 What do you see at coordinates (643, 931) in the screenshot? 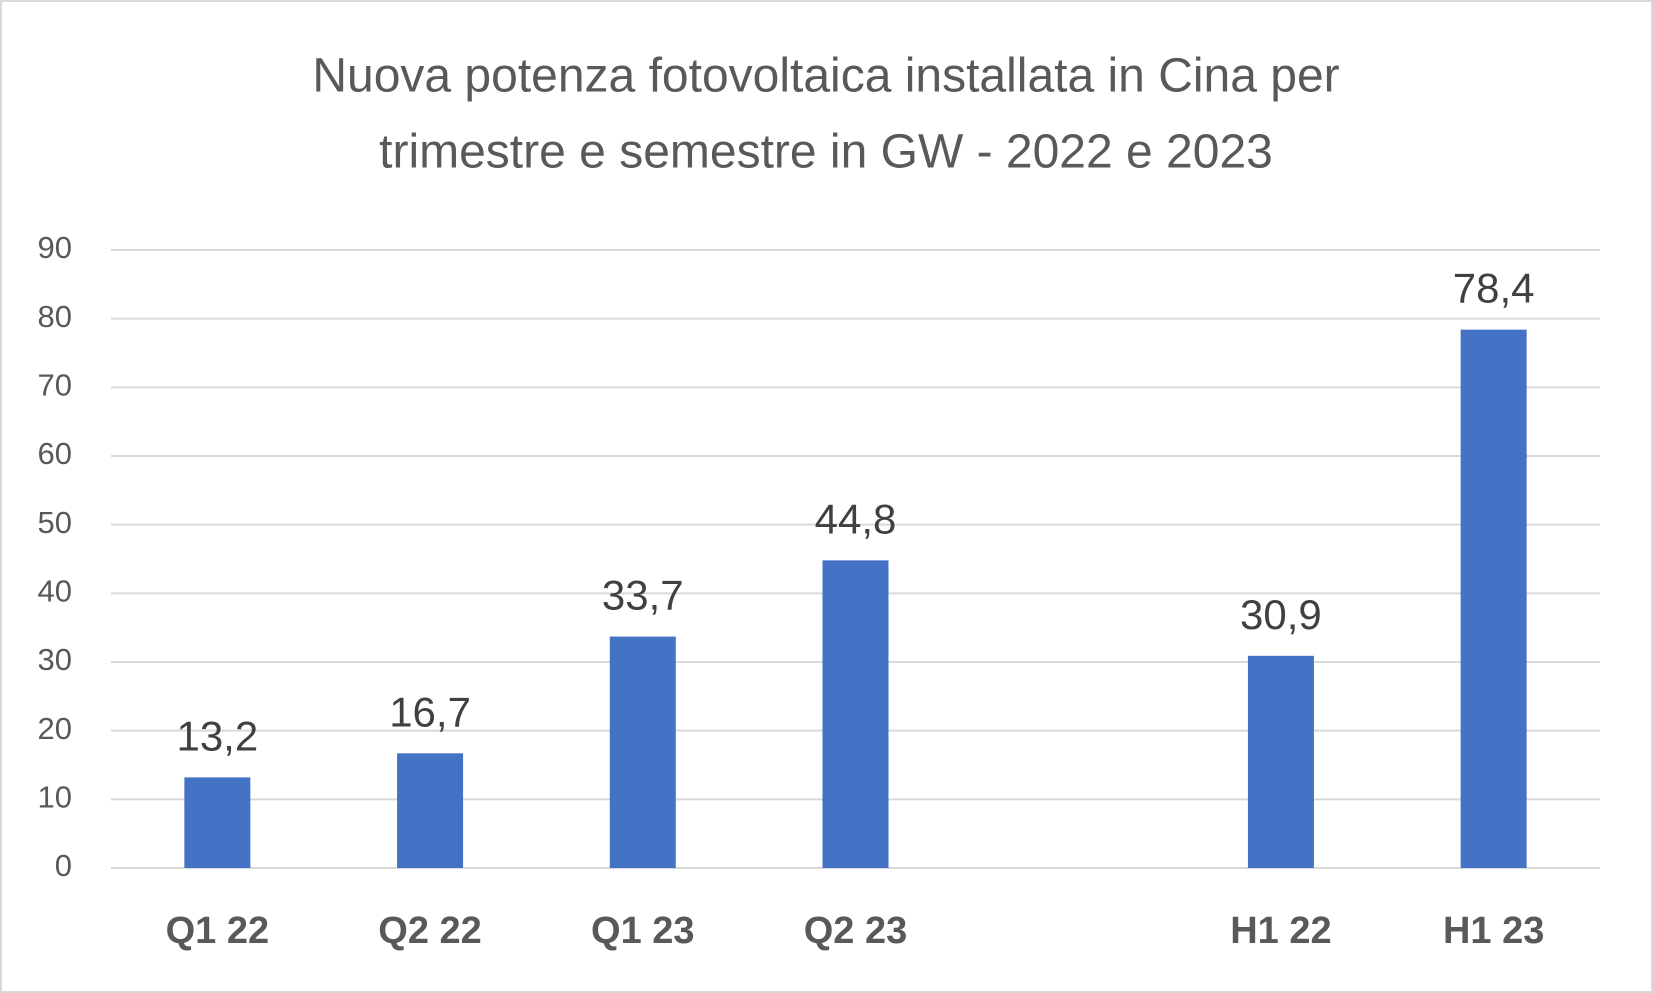
I see `x-tick-label: Q1 23` at bounding box center [643, 931].